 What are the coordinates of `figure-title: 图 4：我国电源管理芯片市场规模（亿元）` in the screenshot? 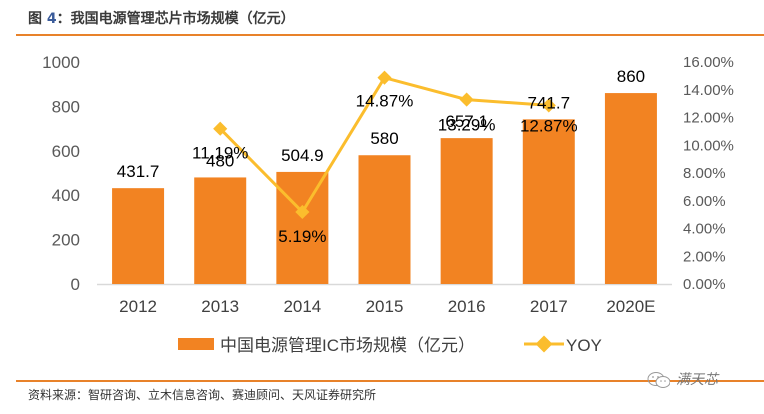 It's located at (161, 18).